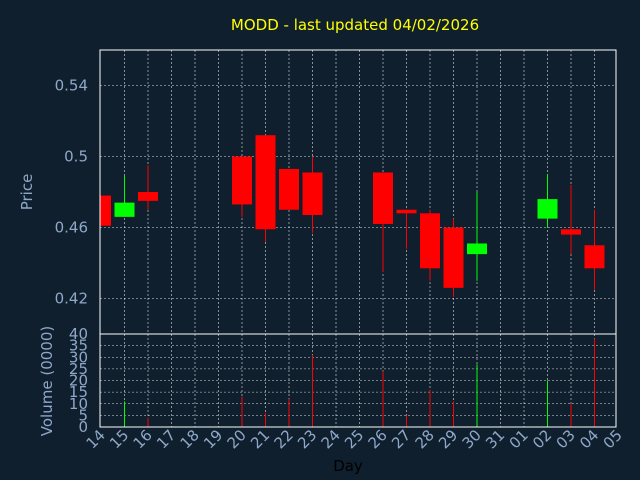 The width and height of the screenshot is (640, 480). I want to click on x-tick-label: 01, so click(519, 439).